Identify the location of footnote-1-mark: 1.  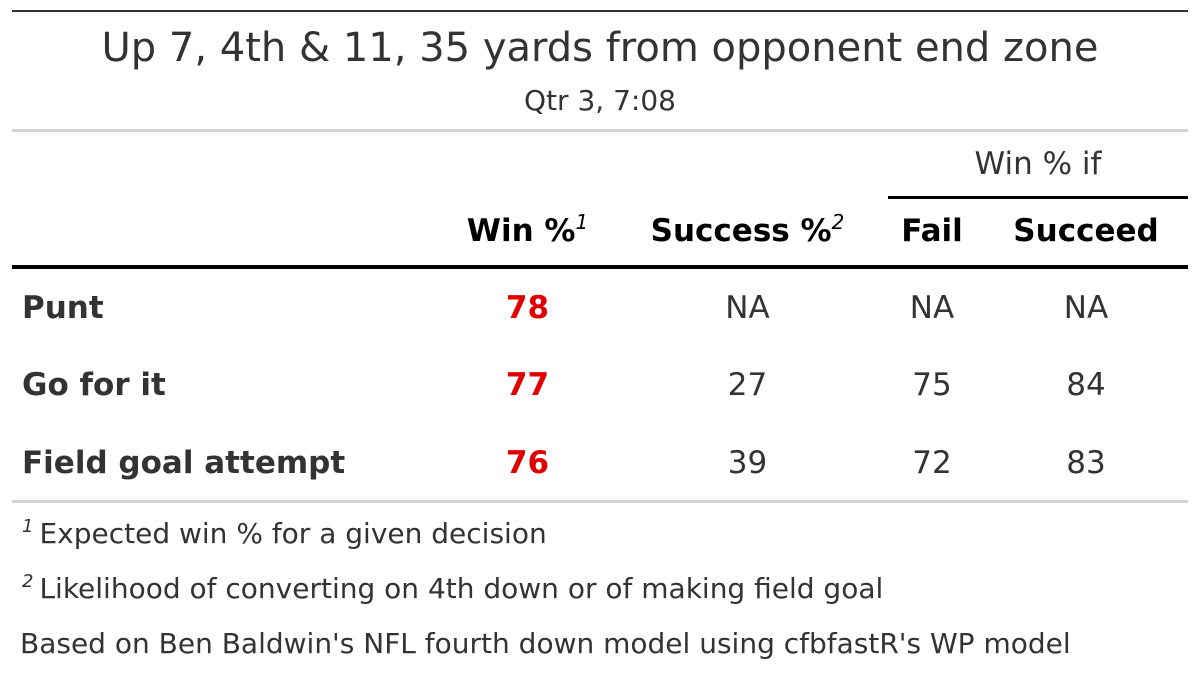
(28, 526).